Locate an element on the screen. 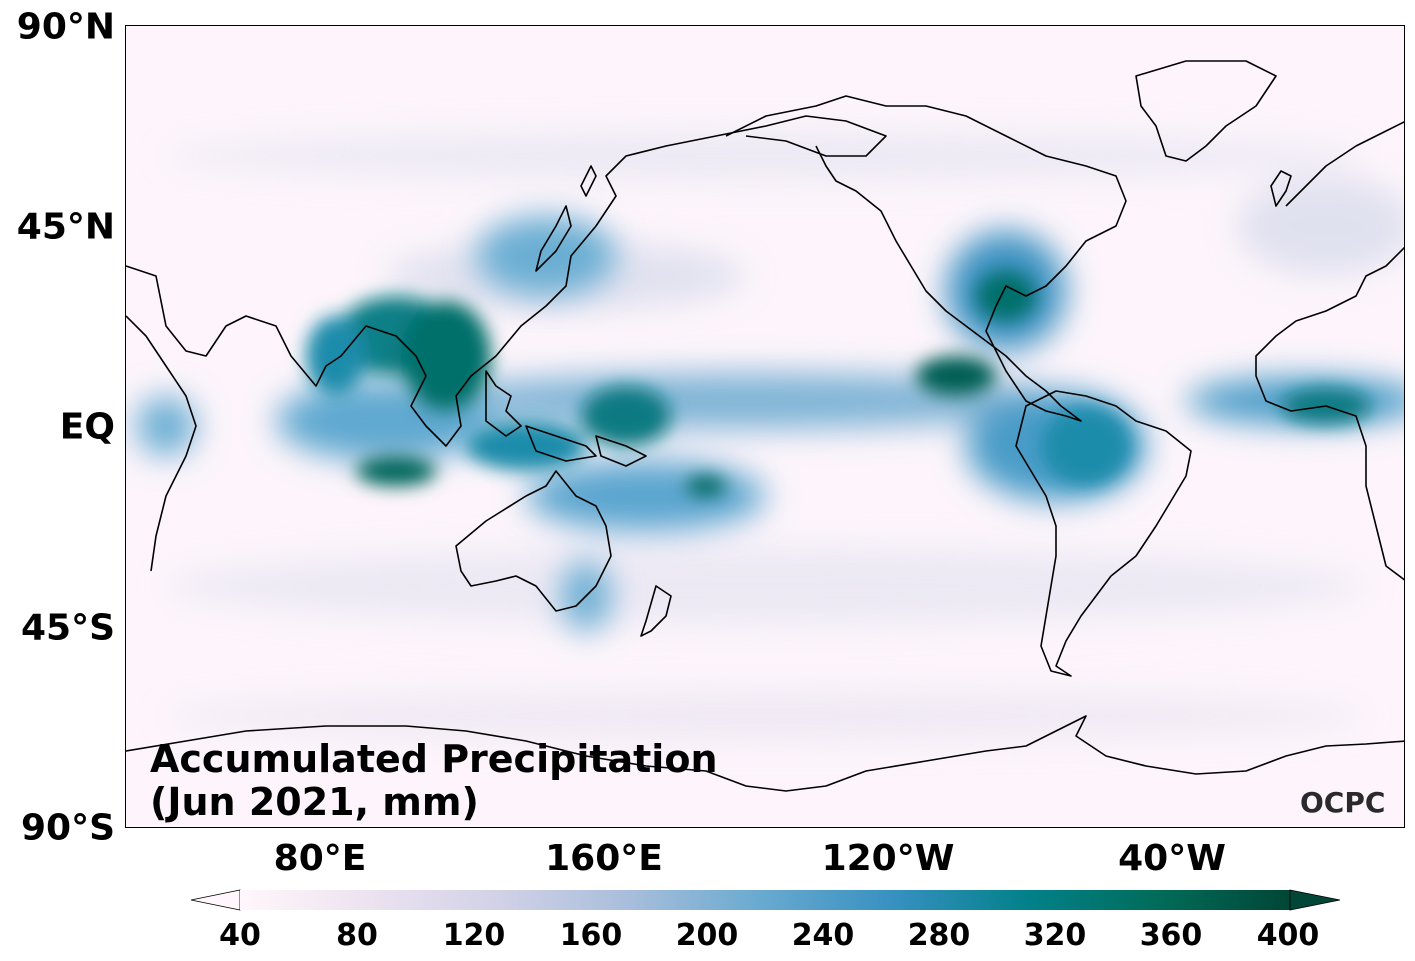 The image size is (1415, 961). colorbar-tick: 200 is located at coordinates (707, 935).